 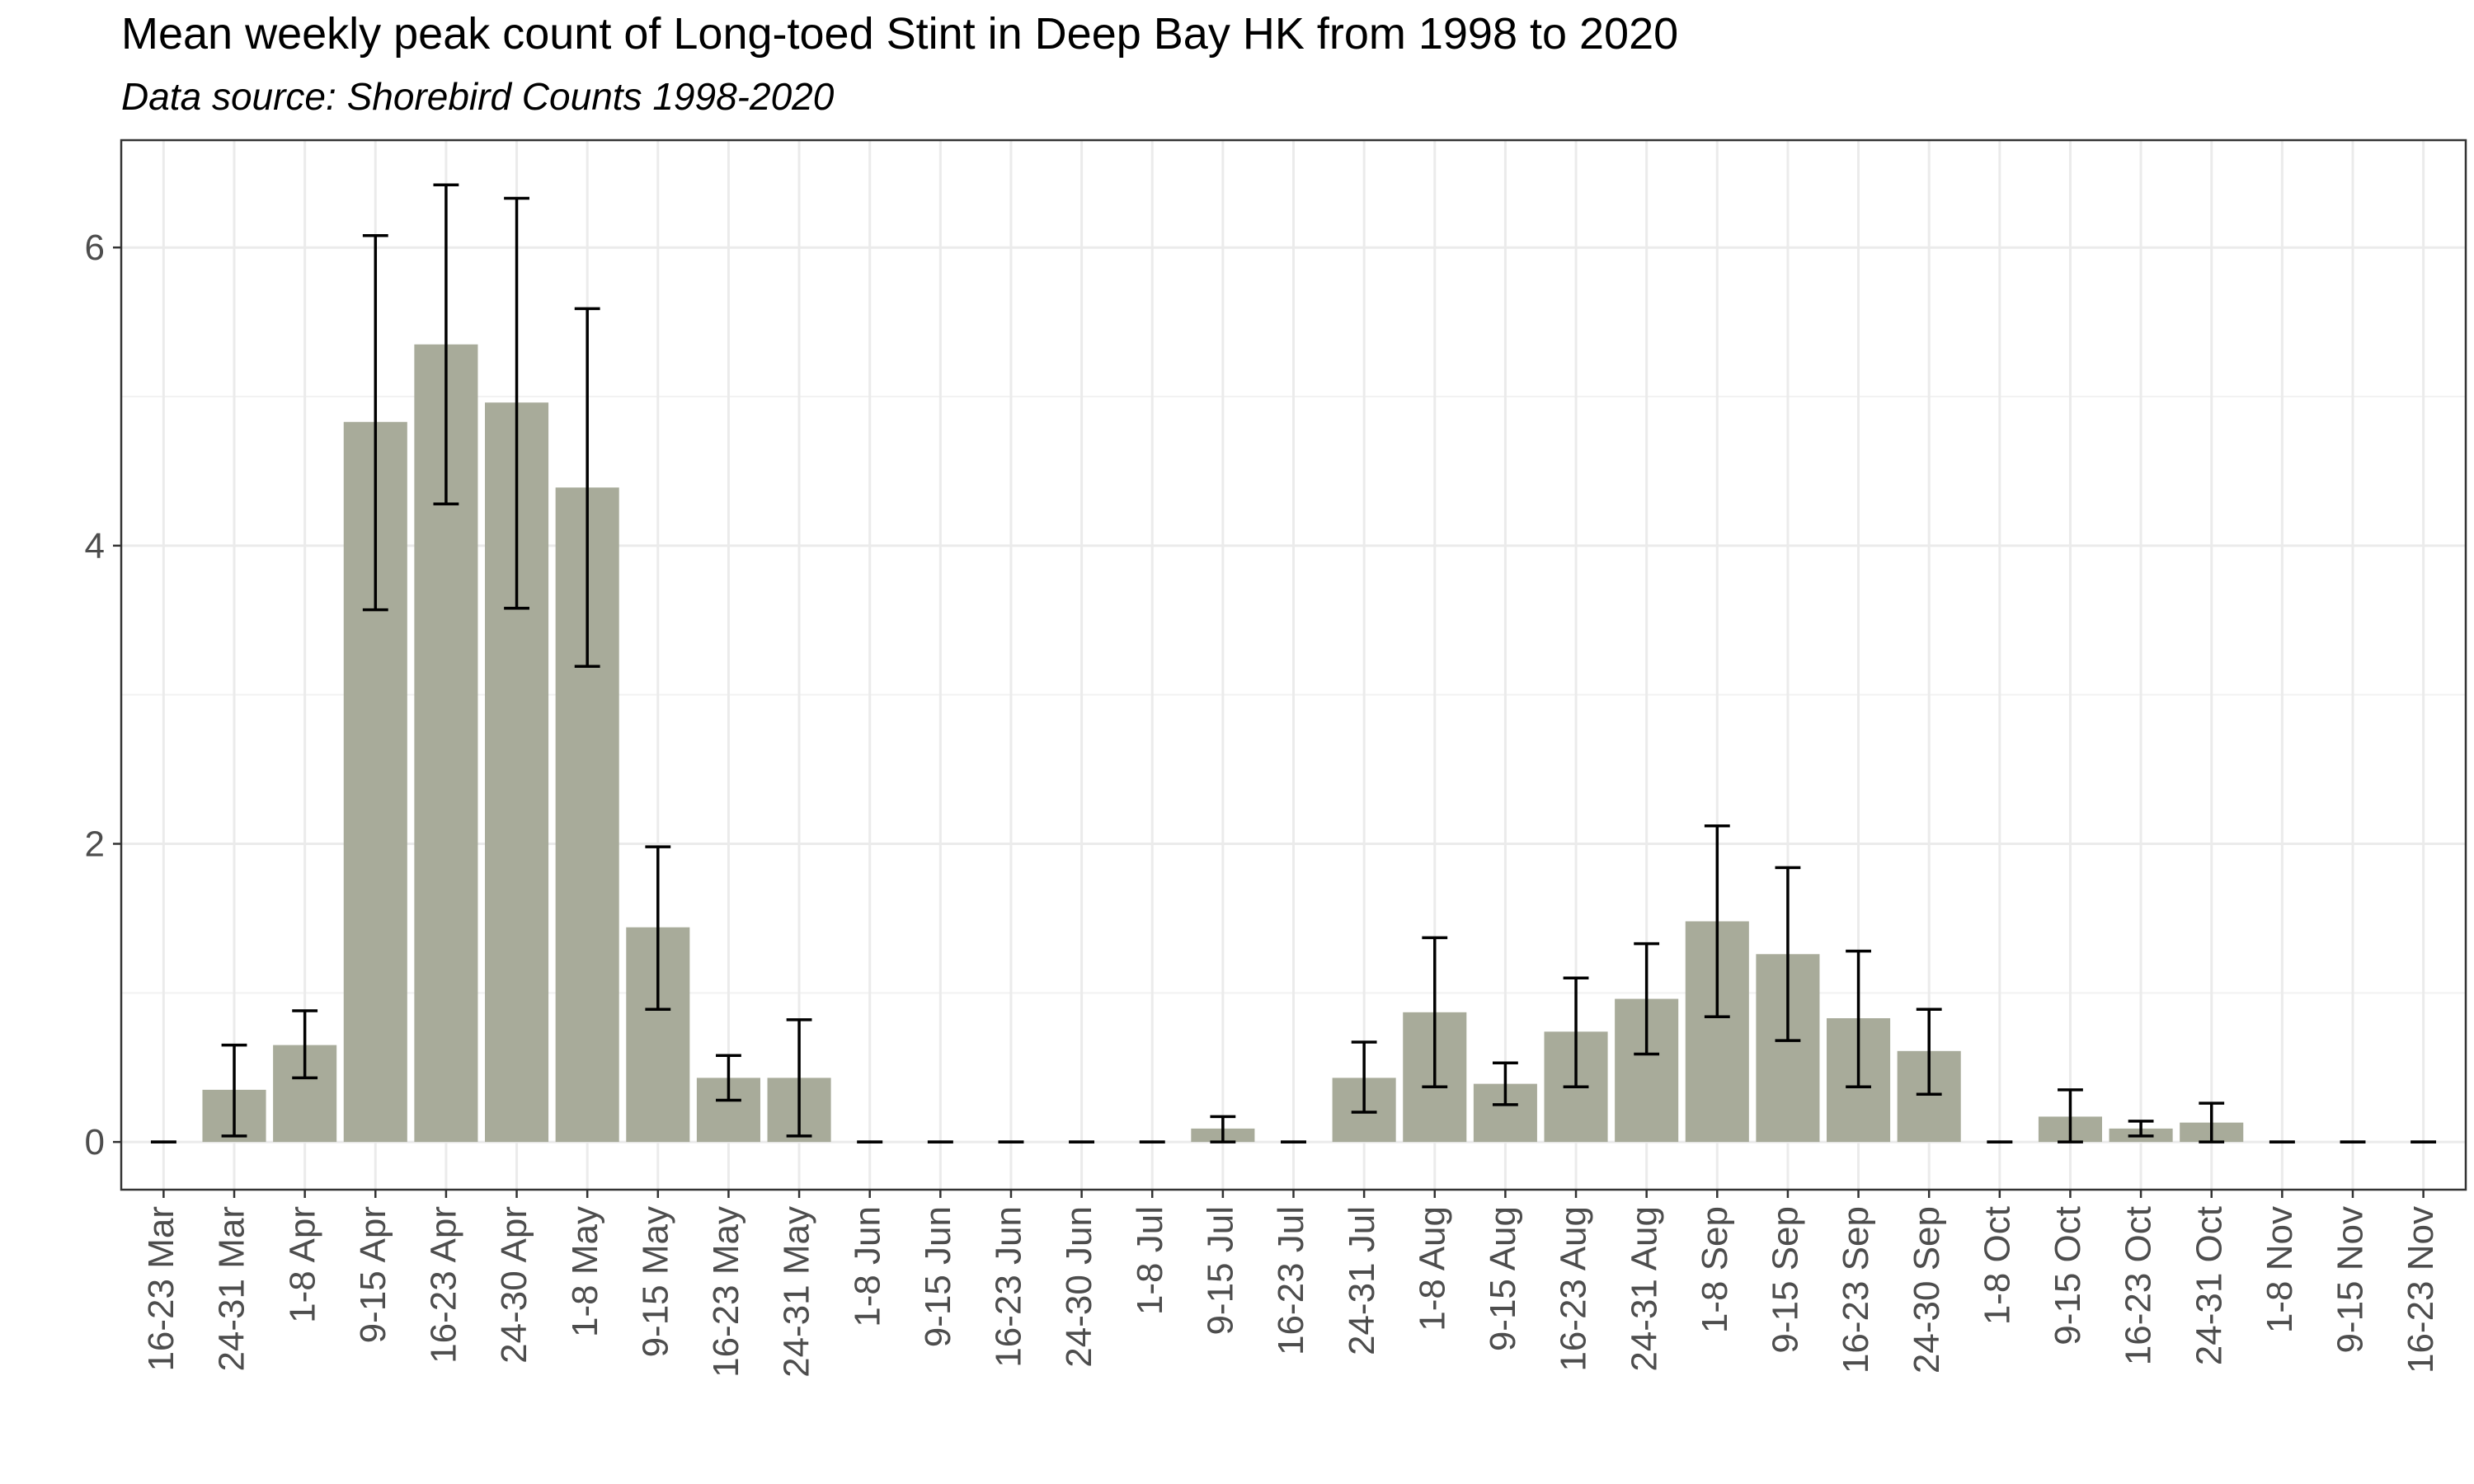 I want to click on x-tick-label: 9-15 Apr, so click(x=373, y=1274).